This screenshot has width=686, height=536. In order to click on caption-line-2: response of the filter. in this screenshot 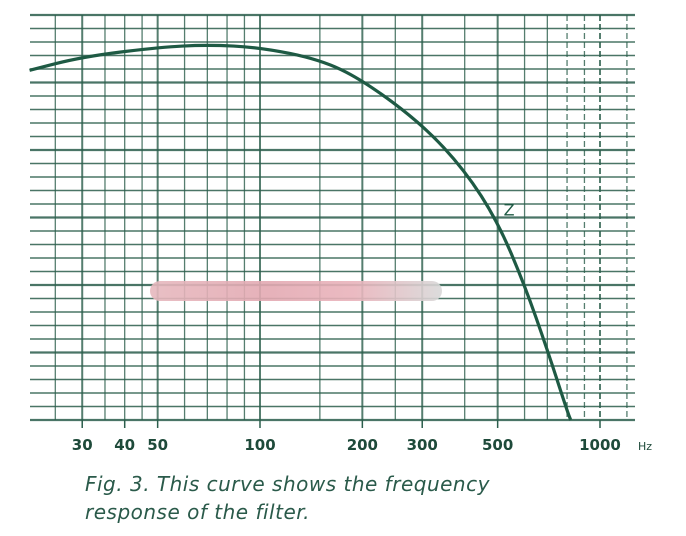, I will do `click(197, 512)`.